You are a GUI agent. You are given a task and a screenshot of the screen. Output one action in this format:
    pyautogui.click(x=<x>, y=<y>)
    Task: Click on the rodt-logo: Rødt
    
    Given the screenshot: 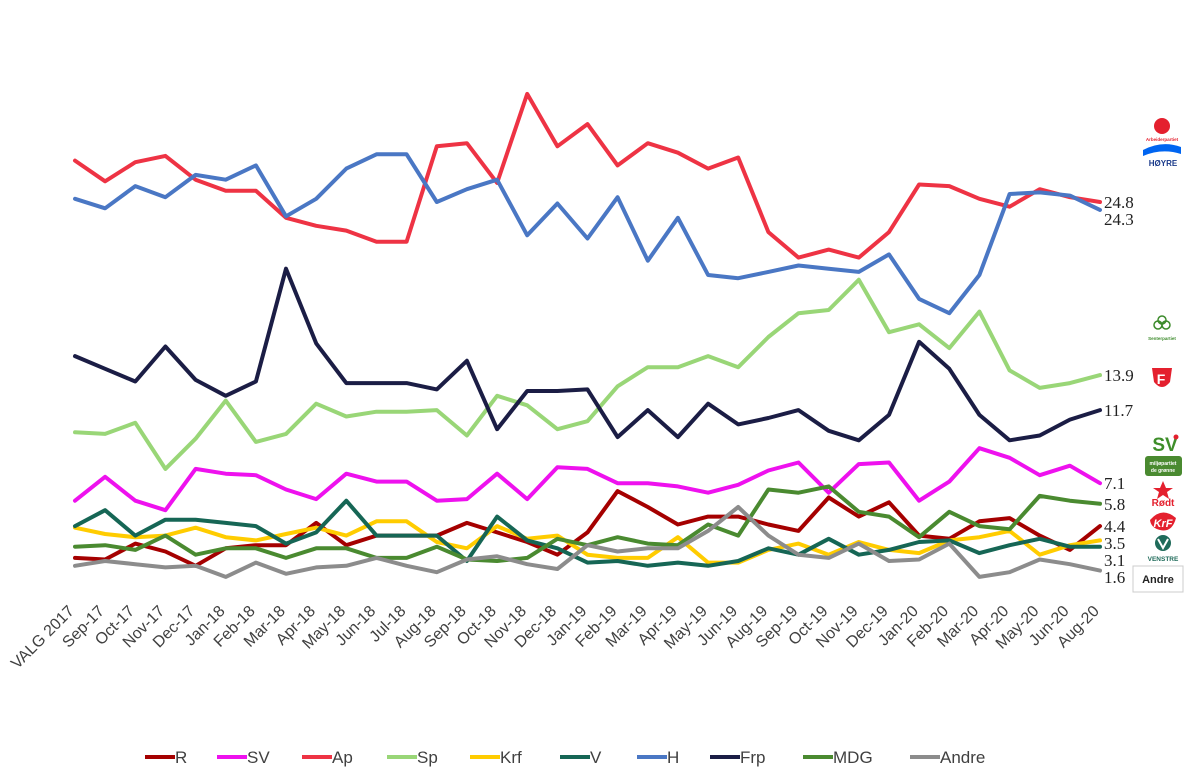 What is the action you would take?
    pyautogui.click(x=1163, y=495)
    